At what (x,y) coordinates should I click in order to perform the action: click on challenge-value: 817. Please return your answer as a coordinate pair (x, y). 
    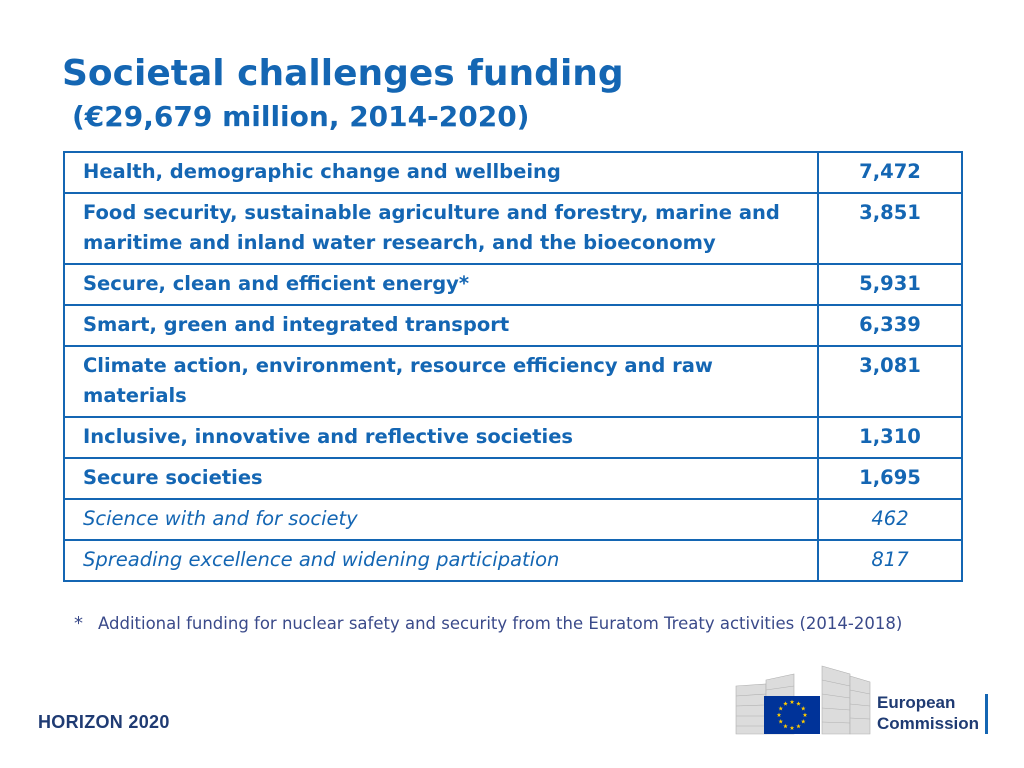
    Looking at the image, I should click on (890, 560).